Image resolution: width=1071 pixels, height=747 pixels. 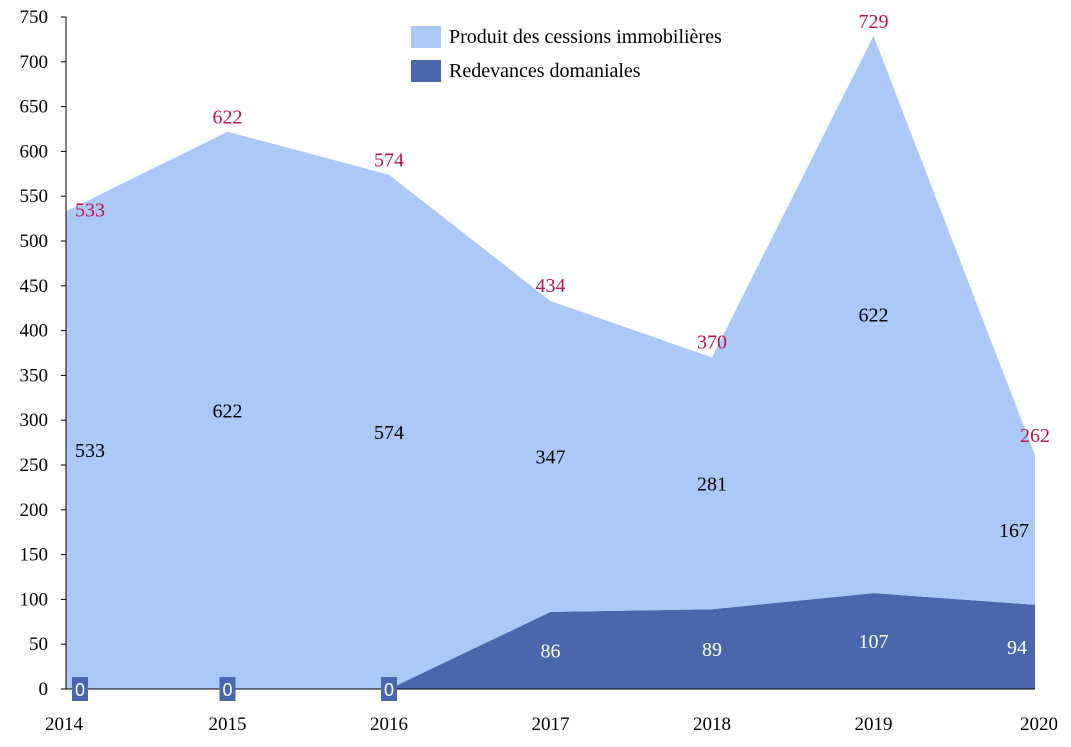 What do you see at coordinates (389, 433) in the screenshot?
I see `cessions-value-label: 574` at bounding box center [389, 433].